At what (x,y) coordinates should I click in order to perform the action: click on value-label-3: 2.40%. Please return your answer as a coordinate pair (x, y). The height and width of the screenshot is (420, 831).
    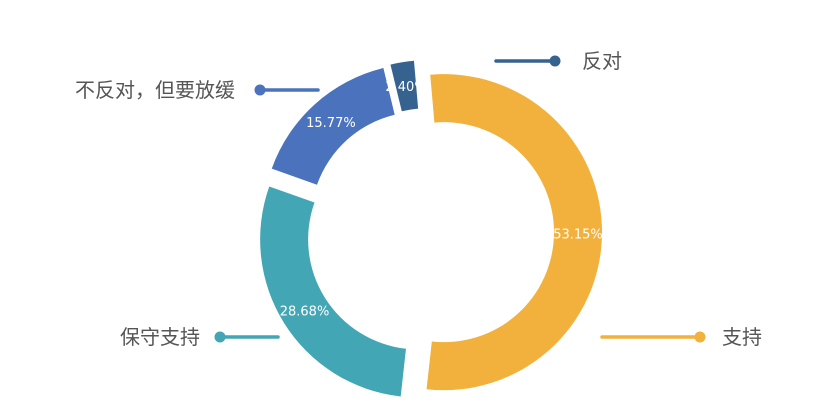
    Looking at the image, I should click on (405, 87).